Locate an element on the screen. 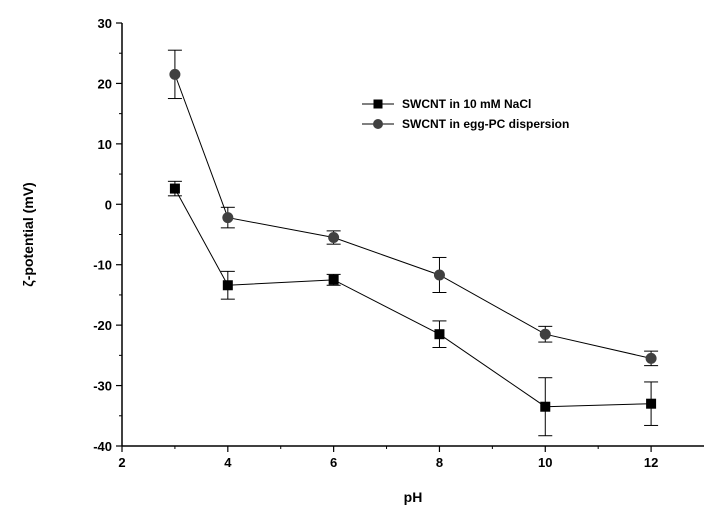 The image size is (718, 510). x-tick-label: 10 is located at coordinates (545, 462).